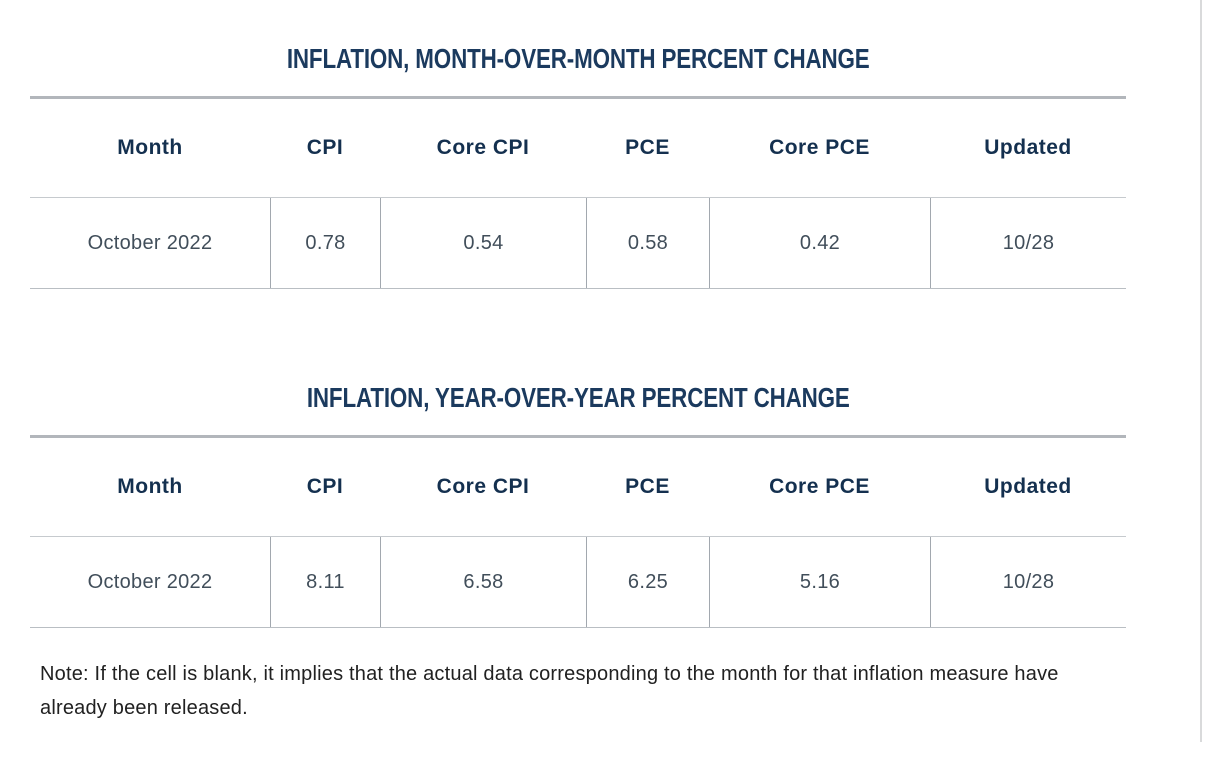 This screenshot has height=760, width=1220. What do you see at coordinates (483, 582) in the screenshot?
I see `cell-core-cpi: 6.58` at bounding box center [483, 582].